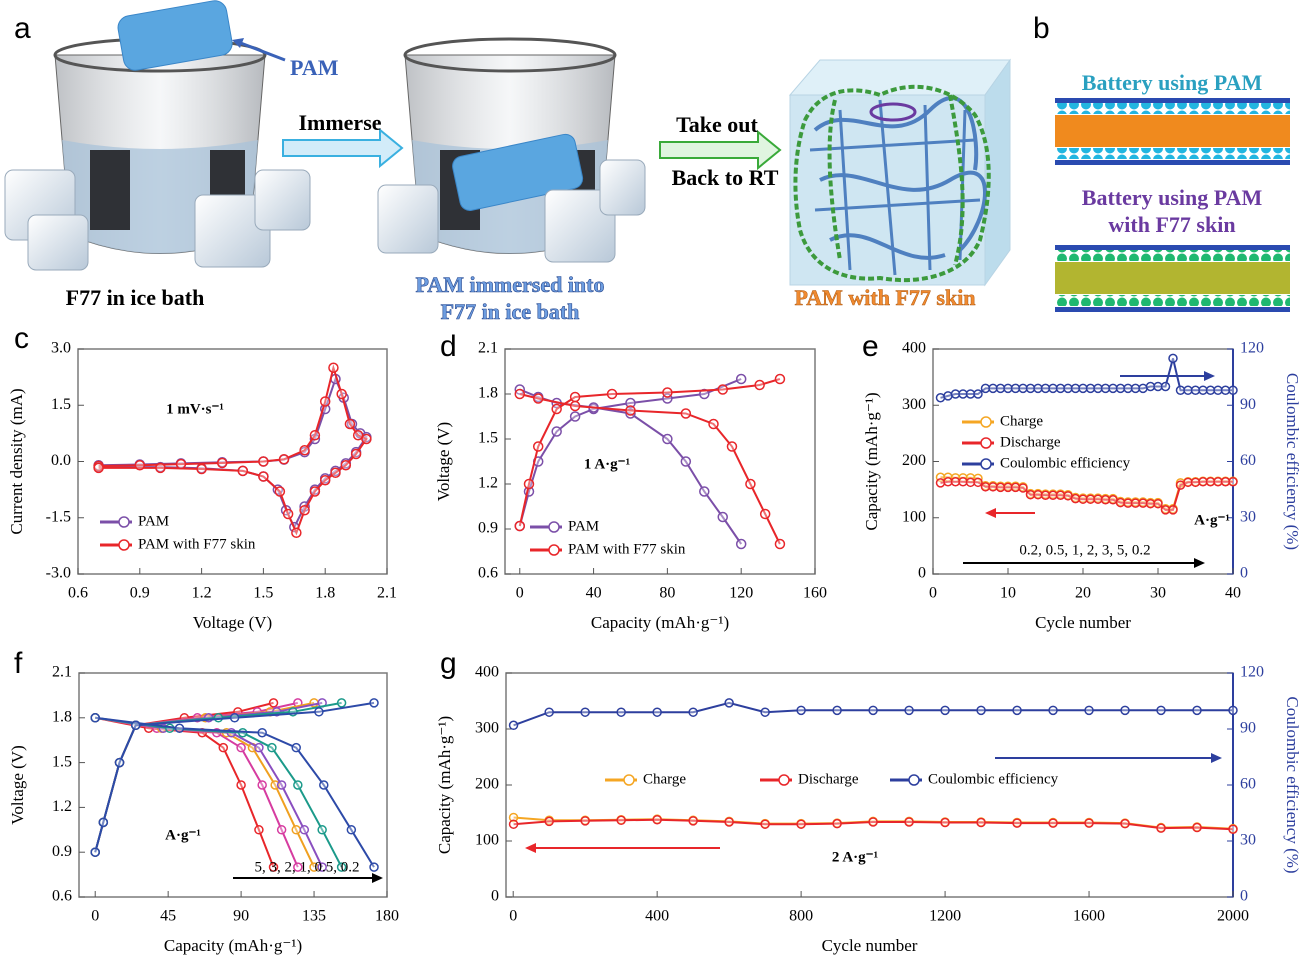 This screenshot has width=1303, height=966. What do you see at coordinates (202, 593) in the screenshot?
I see `x-tick-label: 1.2` at bounding box center [202, 593].